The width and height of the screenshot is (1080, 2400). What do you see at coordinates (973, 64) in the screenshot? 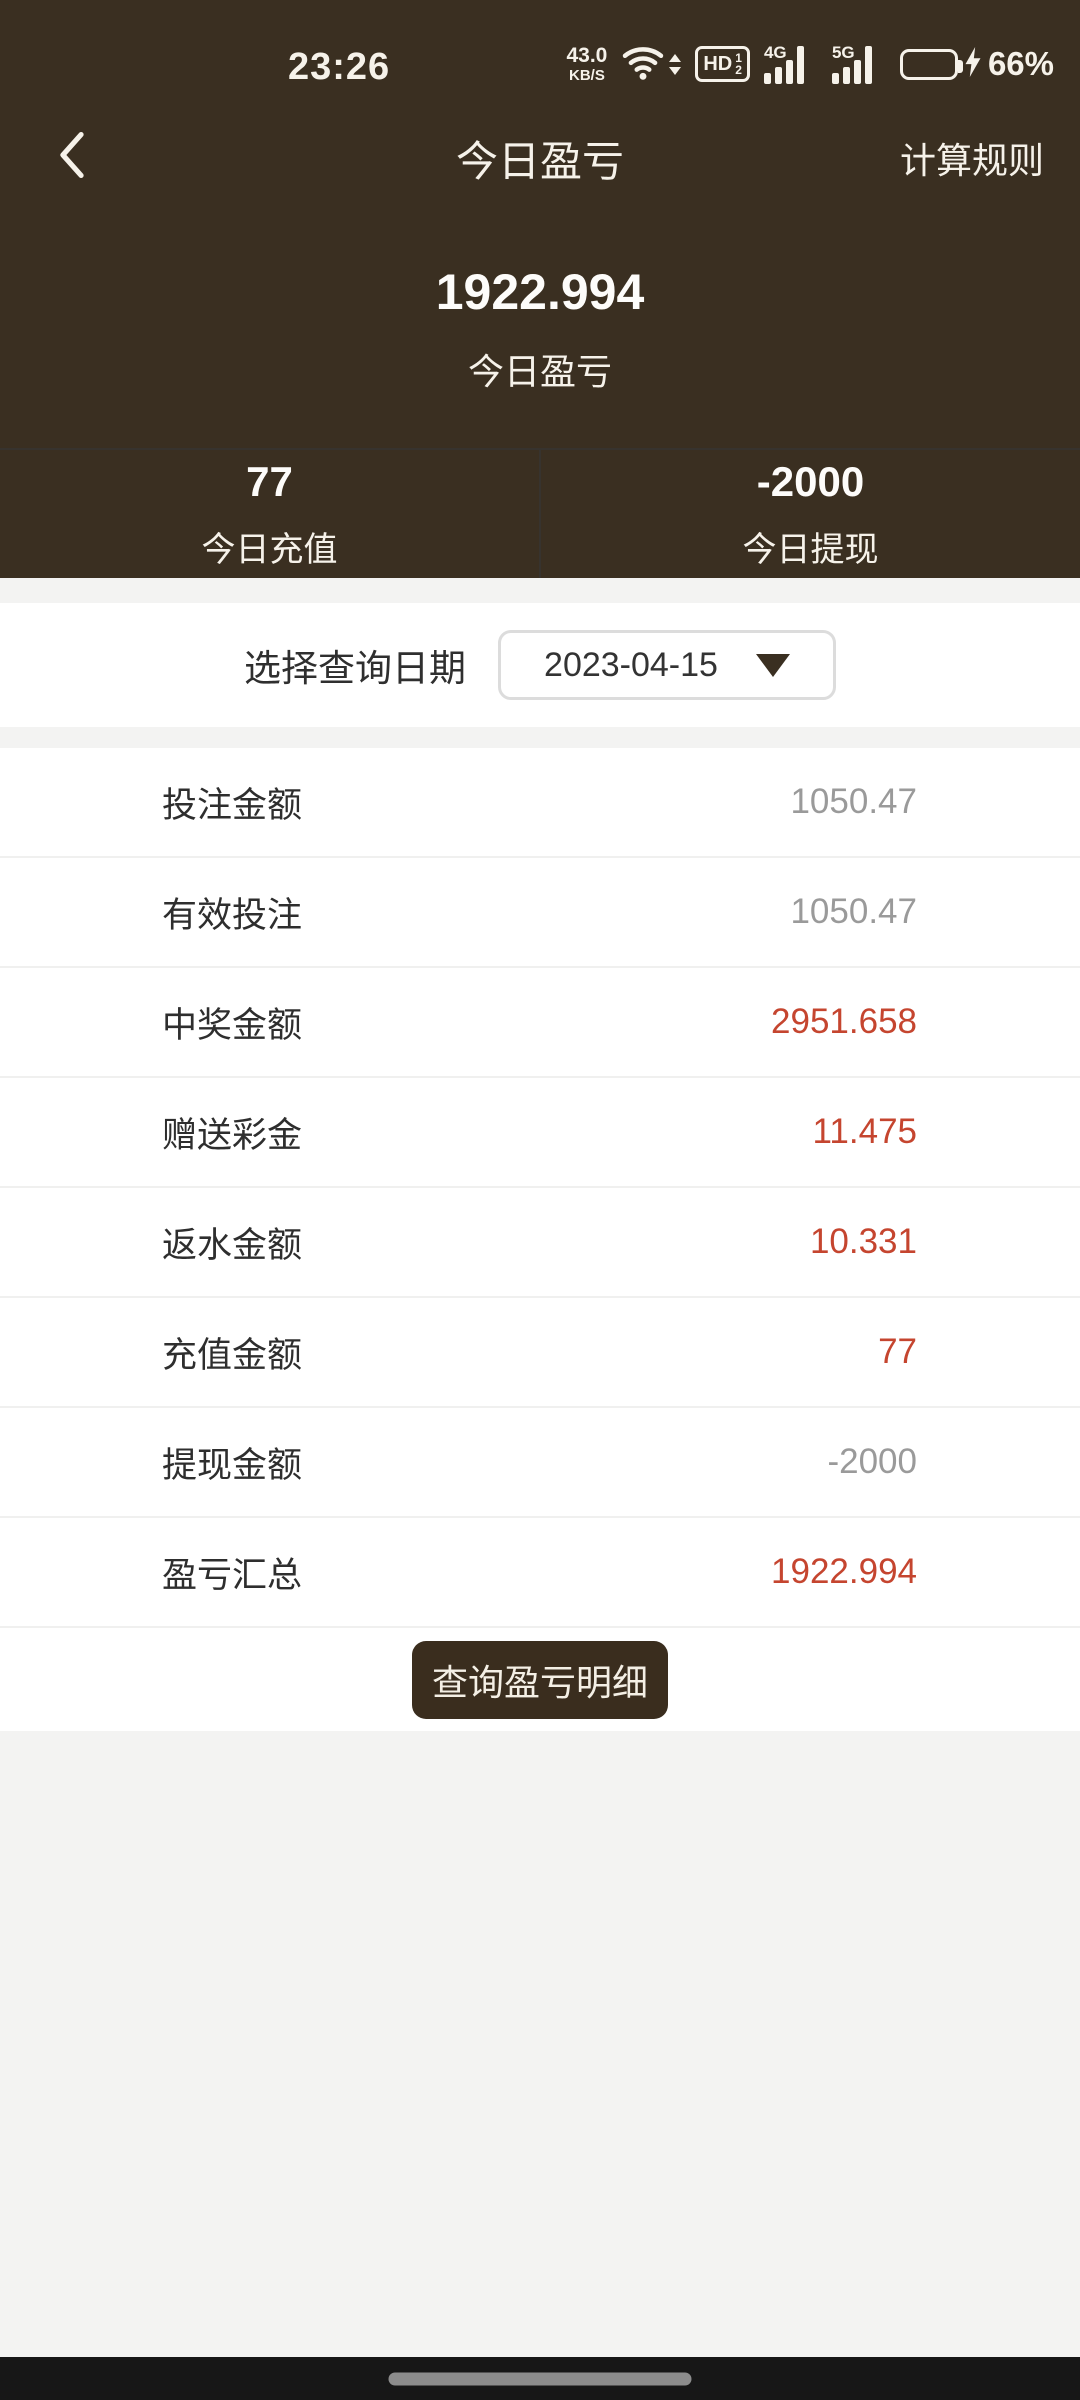
I see `charging-bolt-icon` at bounding box center [973, 64].